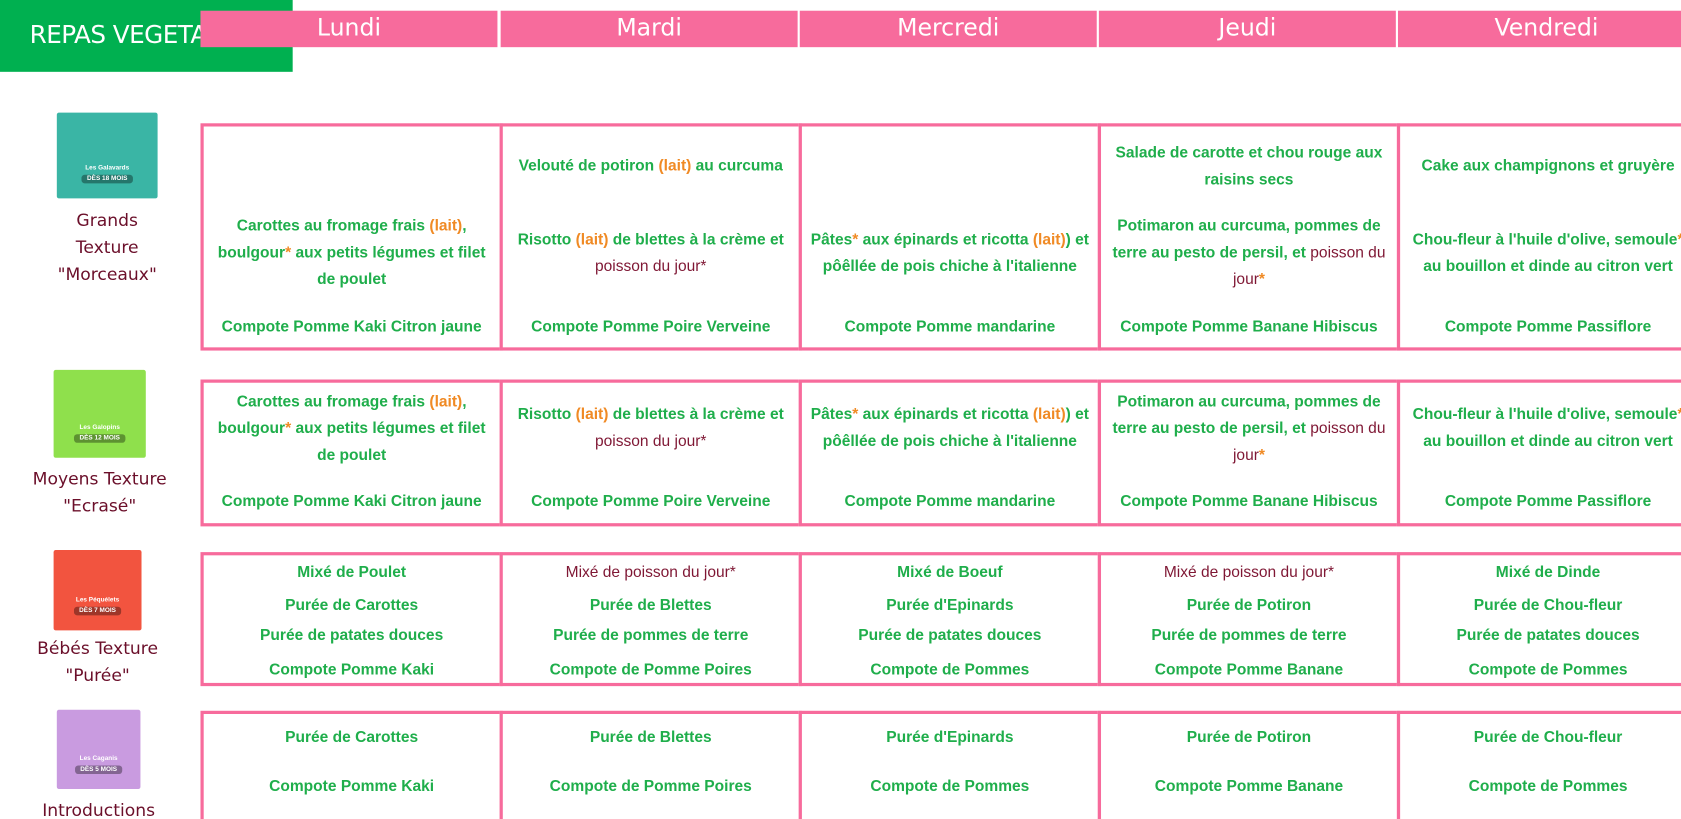 Image resolution: width=1681 pixels, height=819 pixels. I want to click on badge-name: Les Galopins, so click(99, 427).